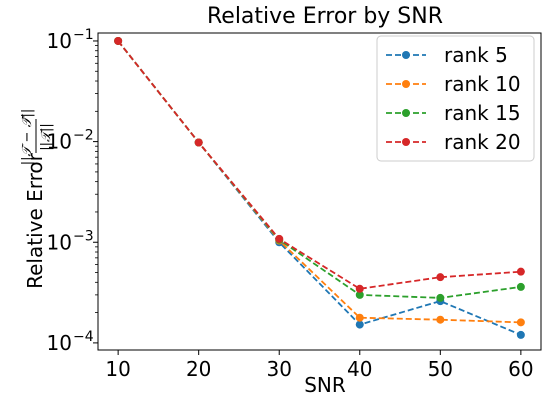 The height and width of the screenshot is (407, 547). I want to click on legend-label-rank-5: rank 5, so click(476, 55).